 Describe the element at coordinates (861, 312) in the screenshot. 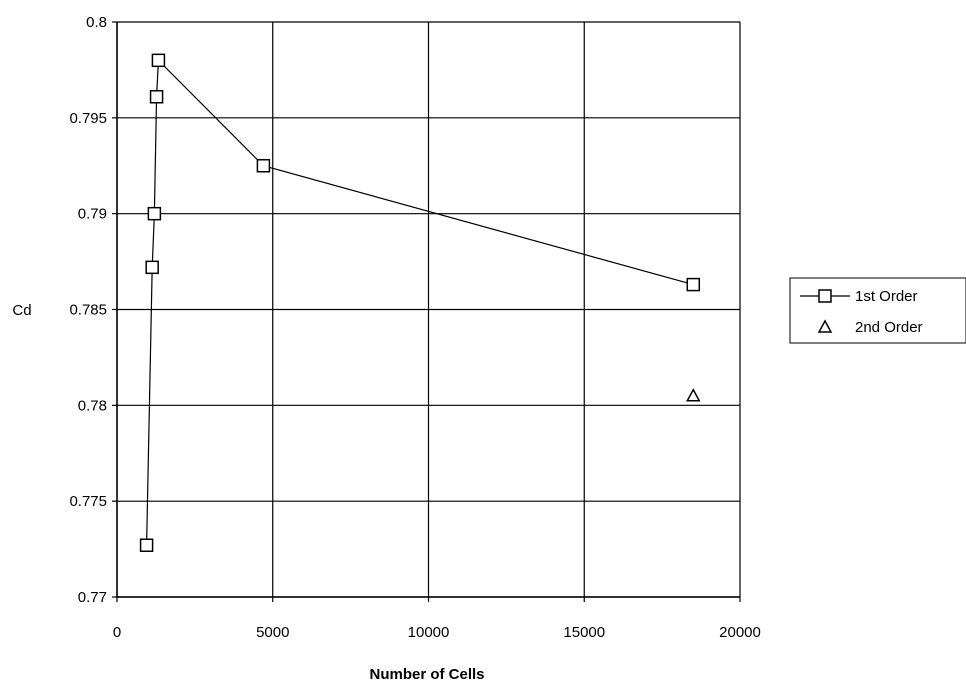

I see `legend-items: 1st Order 2nd Order` at that location.